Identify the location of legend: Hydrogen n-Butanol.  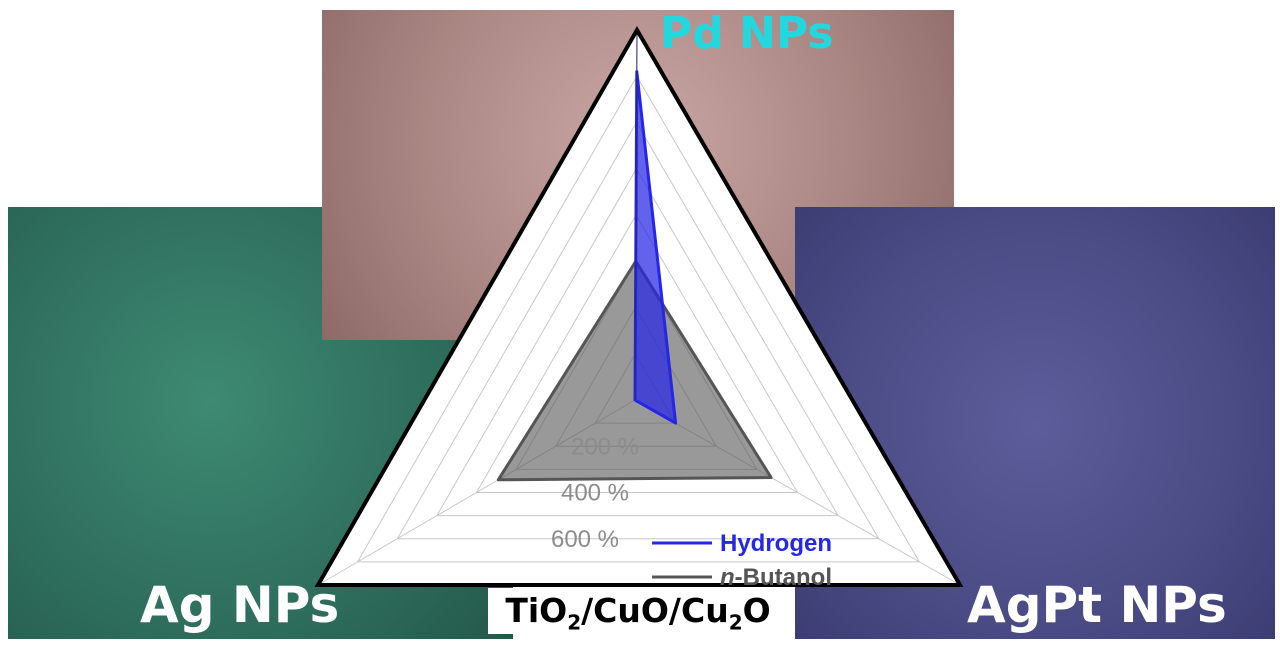
(742, 560).